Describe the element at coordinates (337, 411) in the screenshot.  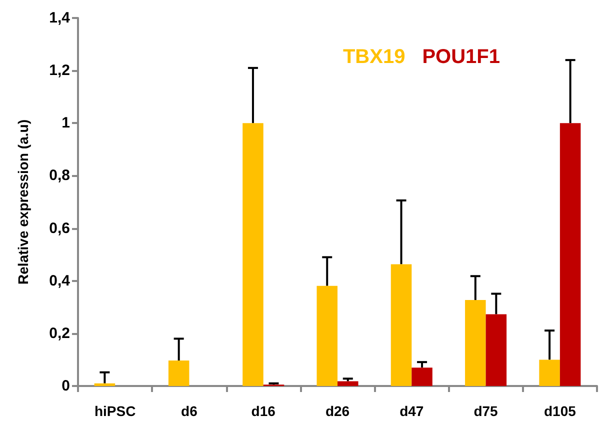
I see `x-tick-label: d26` at that location.